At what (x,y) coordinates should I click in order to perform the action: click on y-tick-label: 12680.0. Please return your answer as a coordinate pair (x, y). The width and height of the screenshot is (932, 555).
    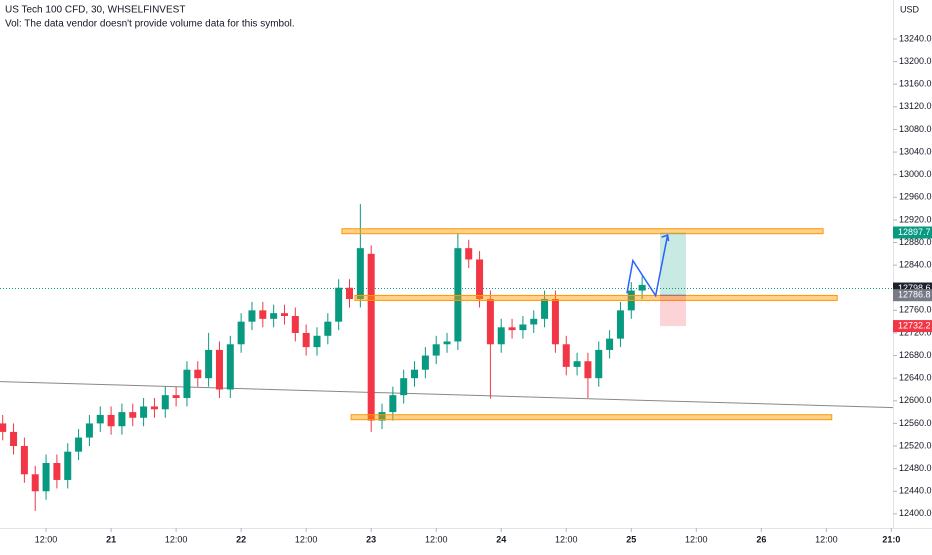
    Looking at the image, I should click on (915, 355).